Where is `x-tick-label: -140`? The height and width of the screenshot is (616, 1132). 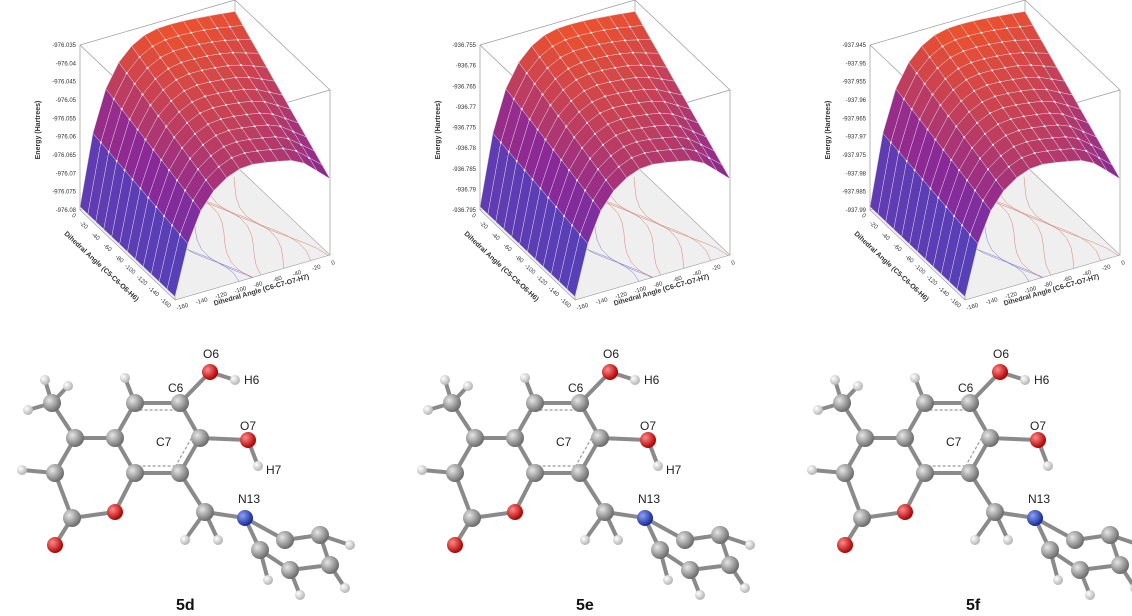 x-tick-label: -140 is located at coordinates (154, 292).